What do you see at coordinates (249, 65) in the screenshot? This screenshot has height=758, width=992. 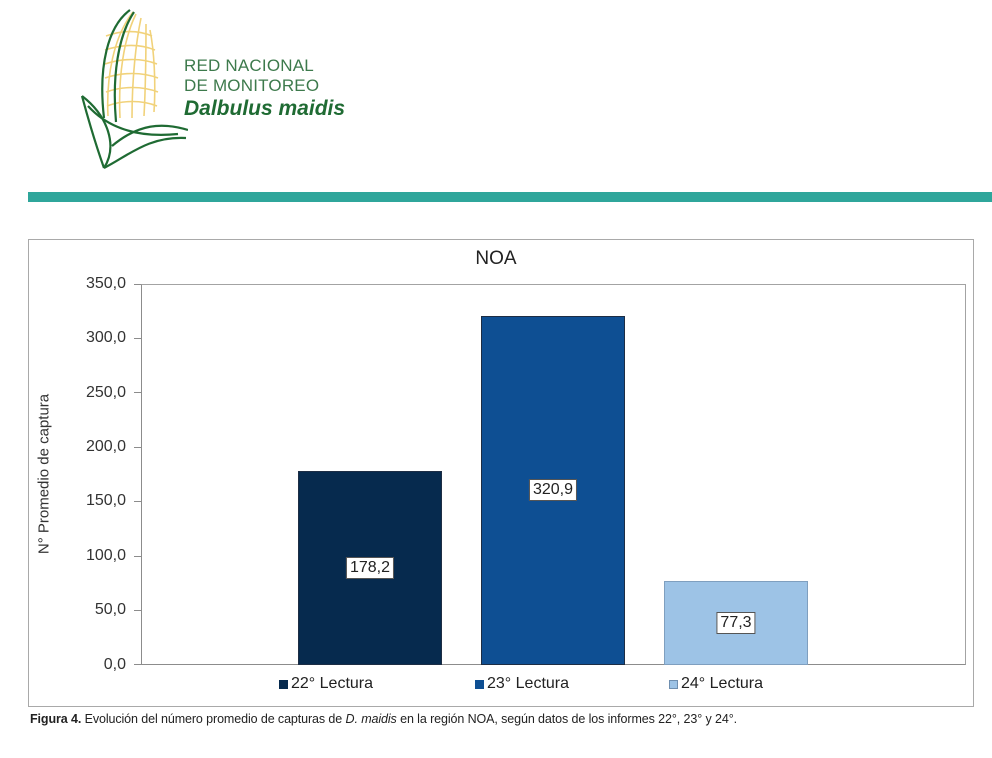 I see `logo-line-1: RED NACIONAL` at bounding box center [249, 65].